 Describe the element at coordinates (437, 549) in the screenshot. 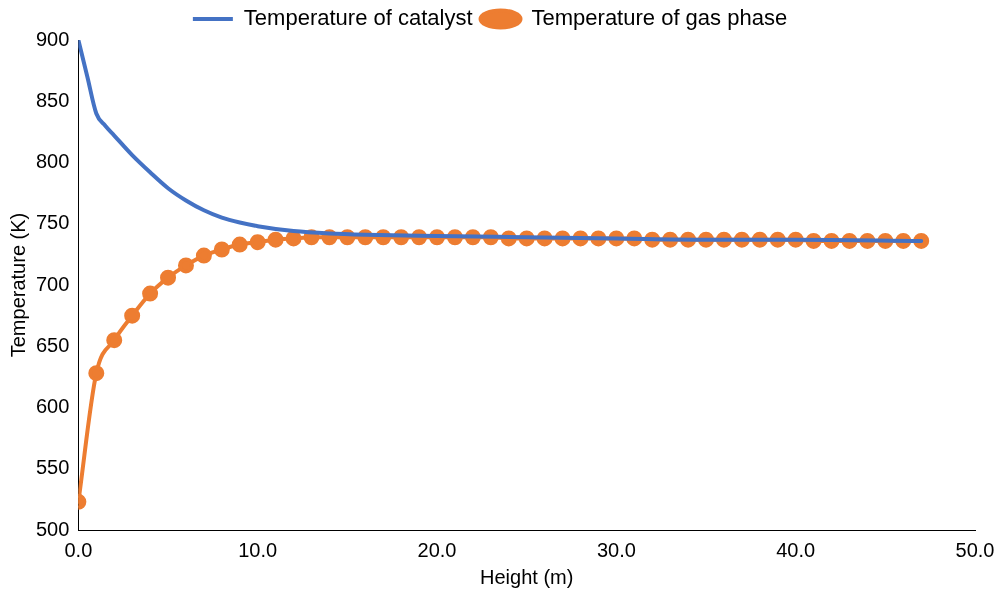

I see `x-tick-label: 20.0` at that location.